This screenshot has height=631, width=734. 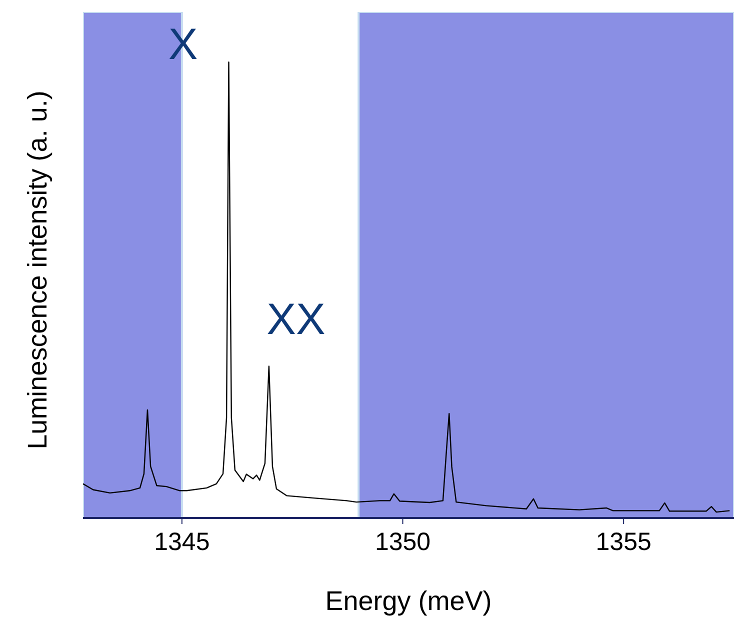 What do you see at coordinates (402, 542) in the screenshot?
I see `x-tick-label: 1350` at bounding box center [402, 542].